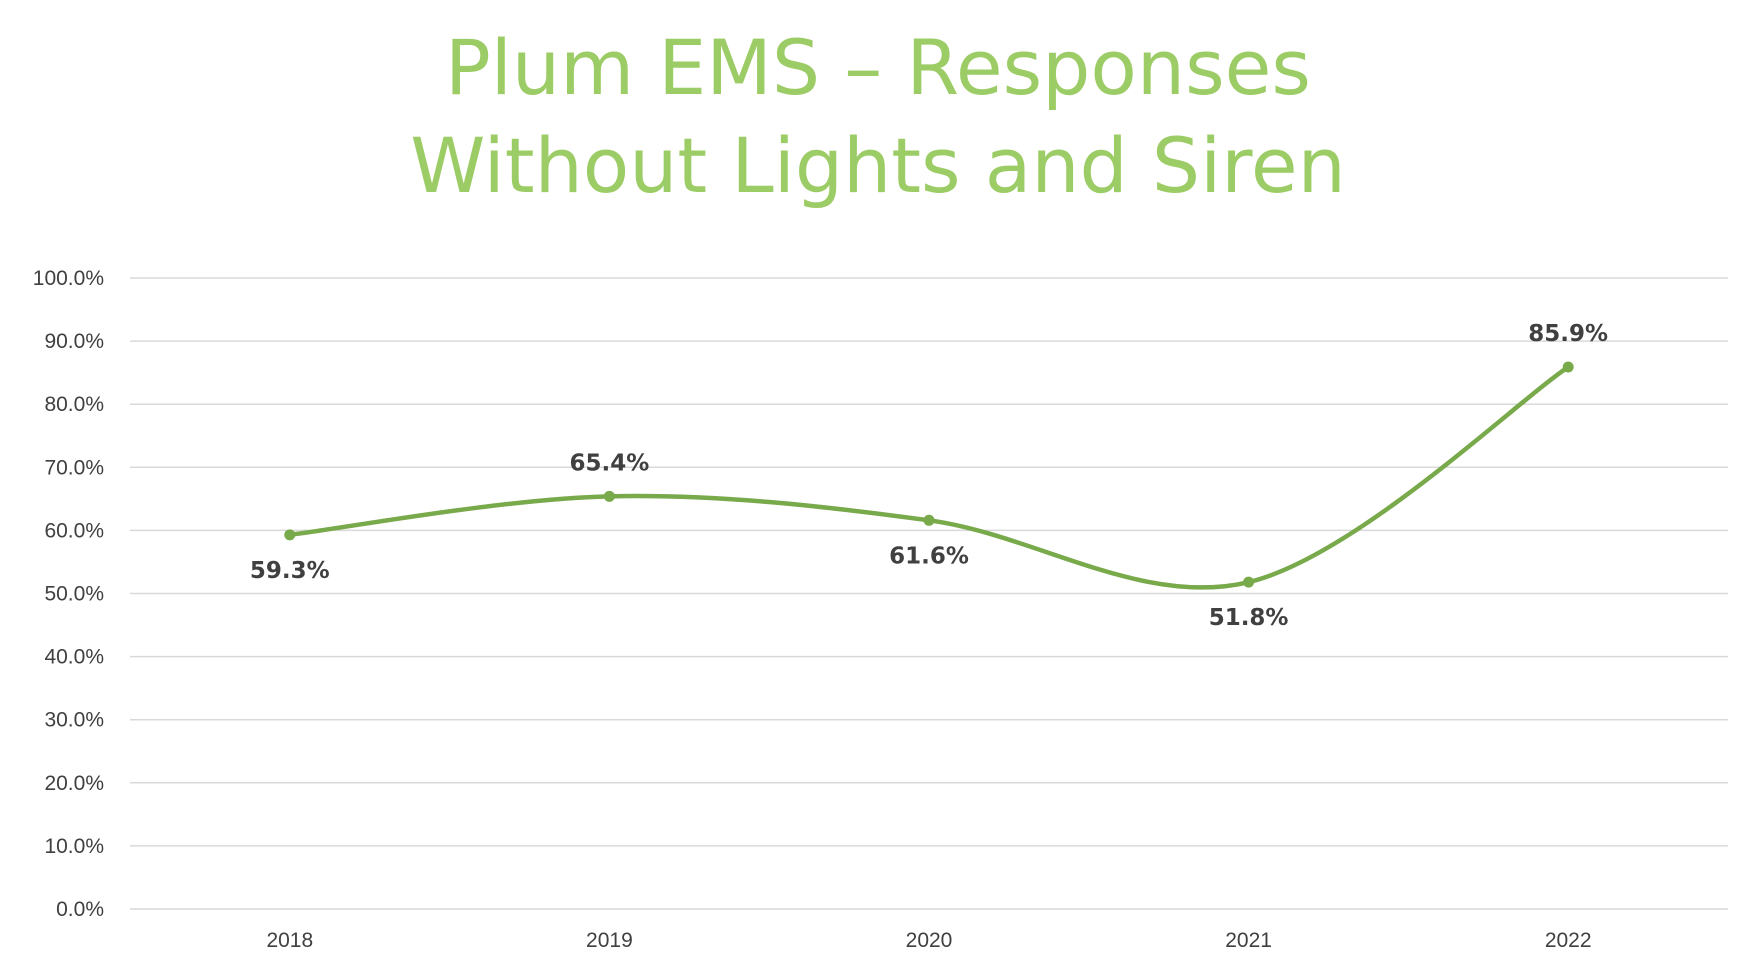 This screenshot has width=1756, height=976. I want to click on y-tick-label: 20.0%, so click(74, 783).